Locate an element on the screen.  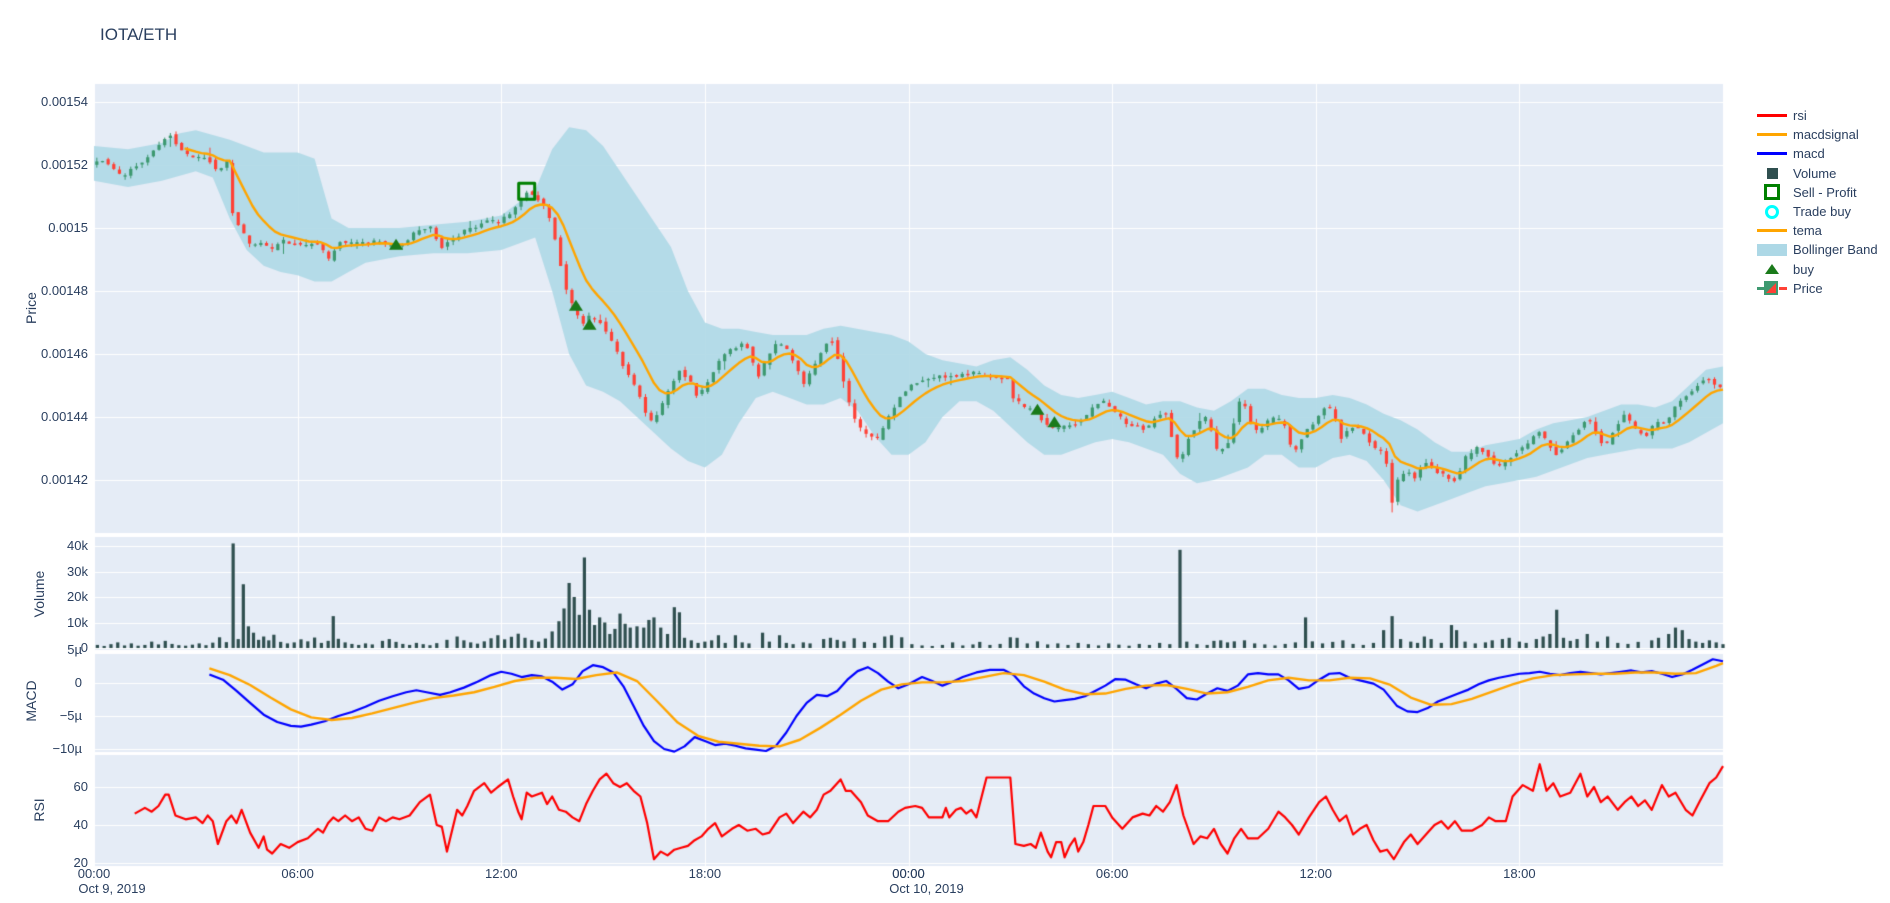
legend-item-bollinger-band: Bollinger Band is located at coordinates (1817, 249).